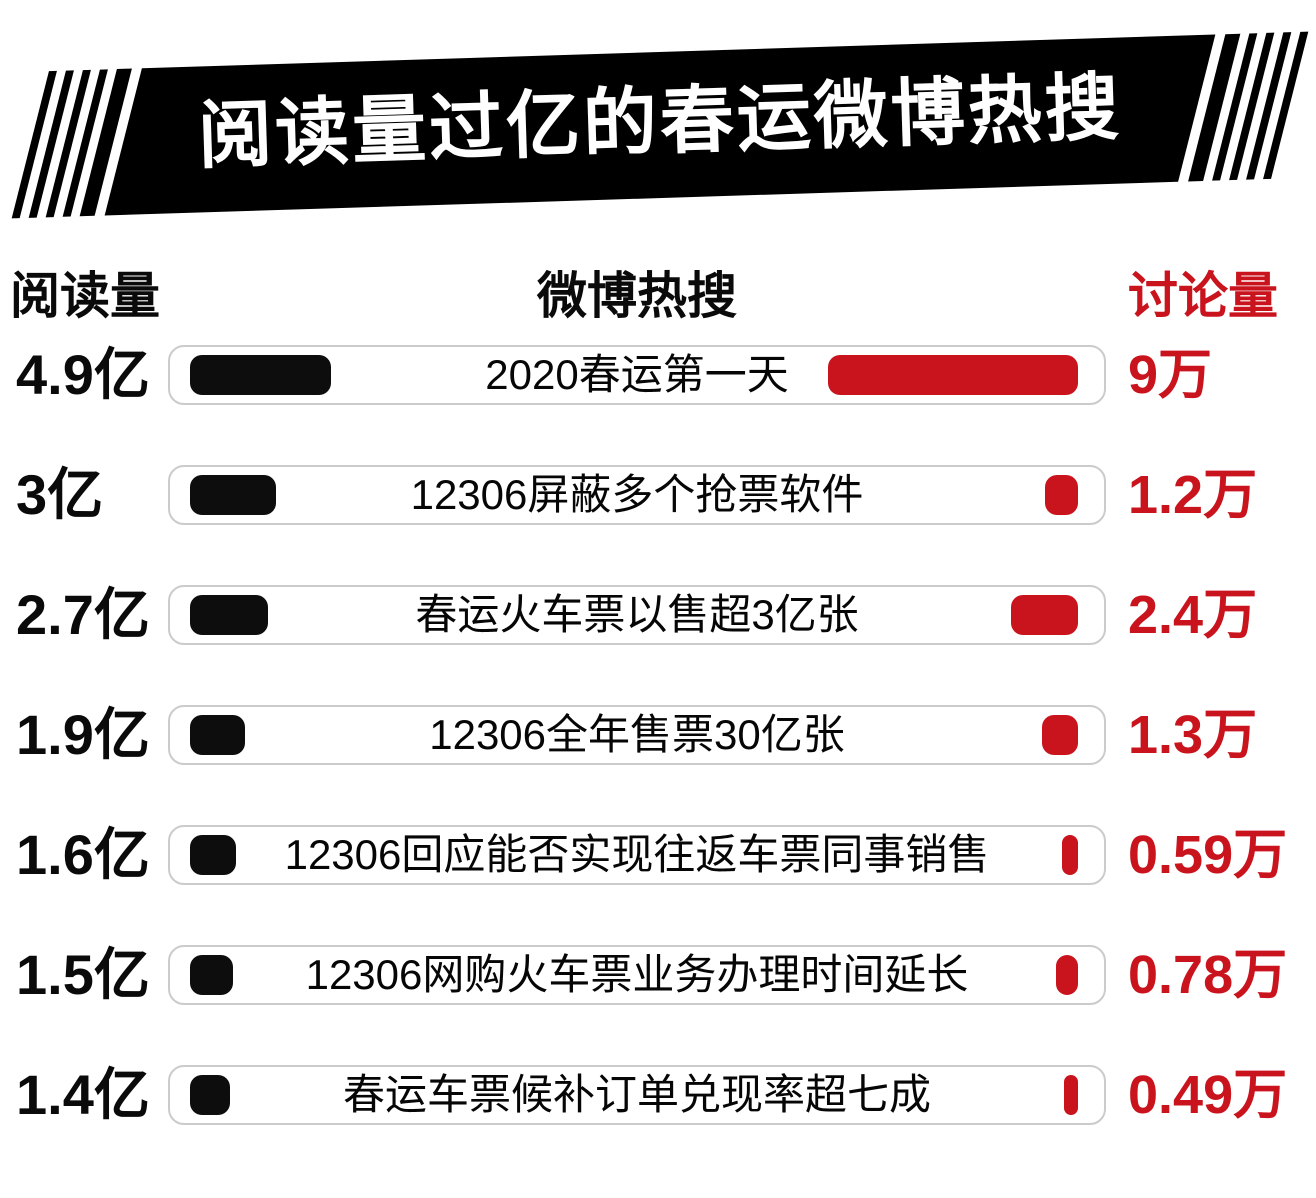  Describe the element at coordinates (83, 614) in the screenshot. I see `reading-value: 2.7亿` at that location.